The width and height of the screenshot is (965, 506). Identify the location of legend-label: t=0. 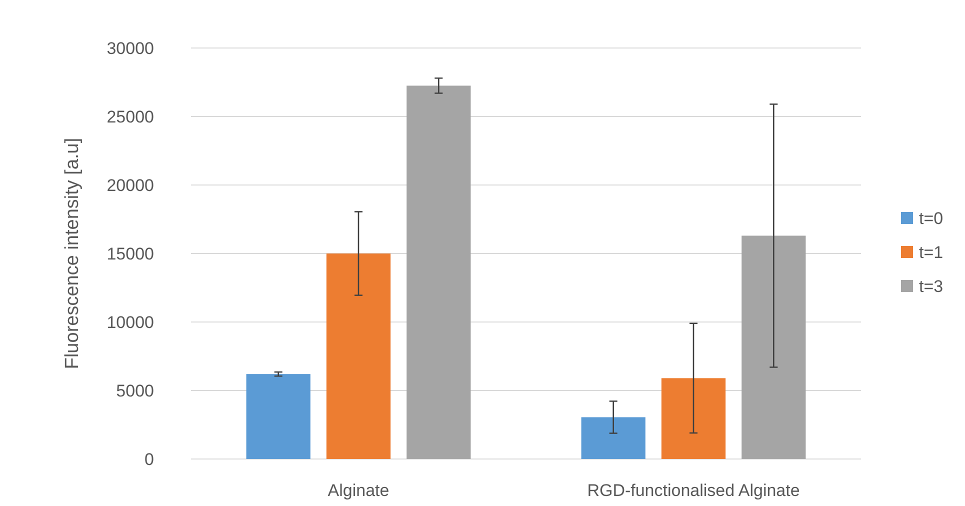
(931, 218).